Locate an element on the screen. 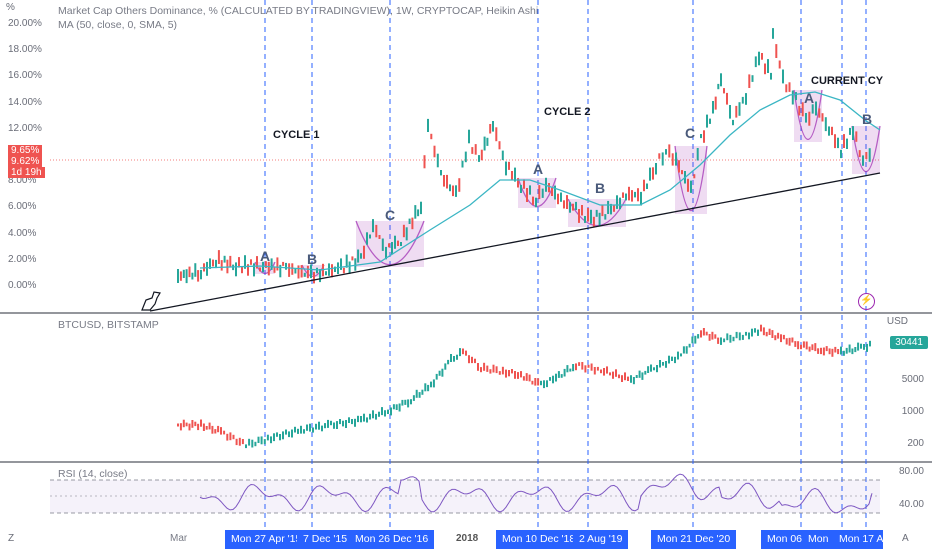 This screenshot has width=932, height=550. timezone-button: Z is located at coordinates (11, 538).